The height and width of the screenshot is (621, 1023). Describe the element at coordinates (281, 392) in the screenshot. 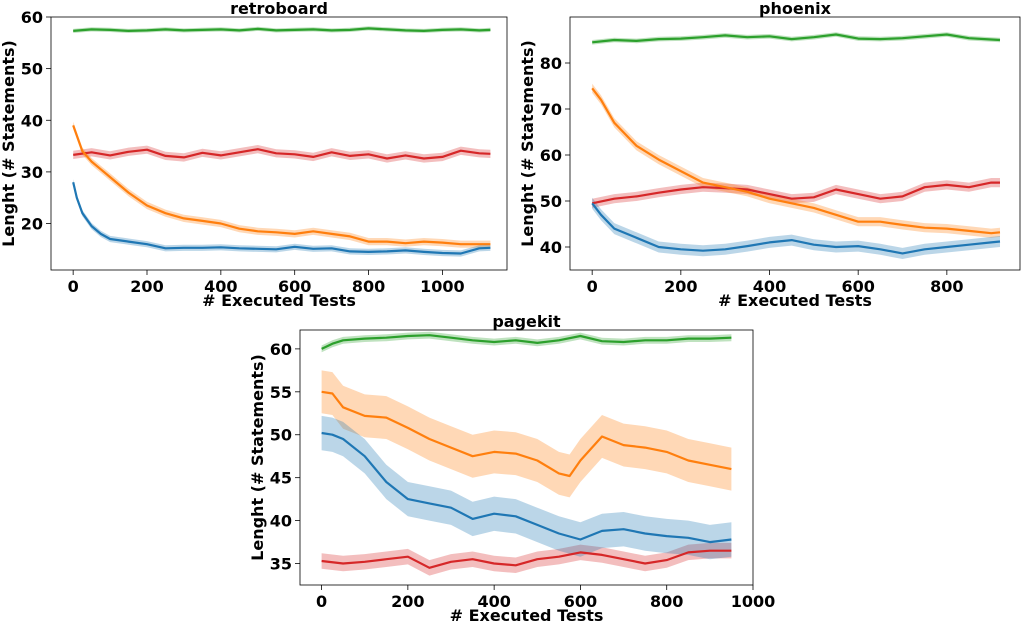

I see `y-tick-label: 55` at that location.